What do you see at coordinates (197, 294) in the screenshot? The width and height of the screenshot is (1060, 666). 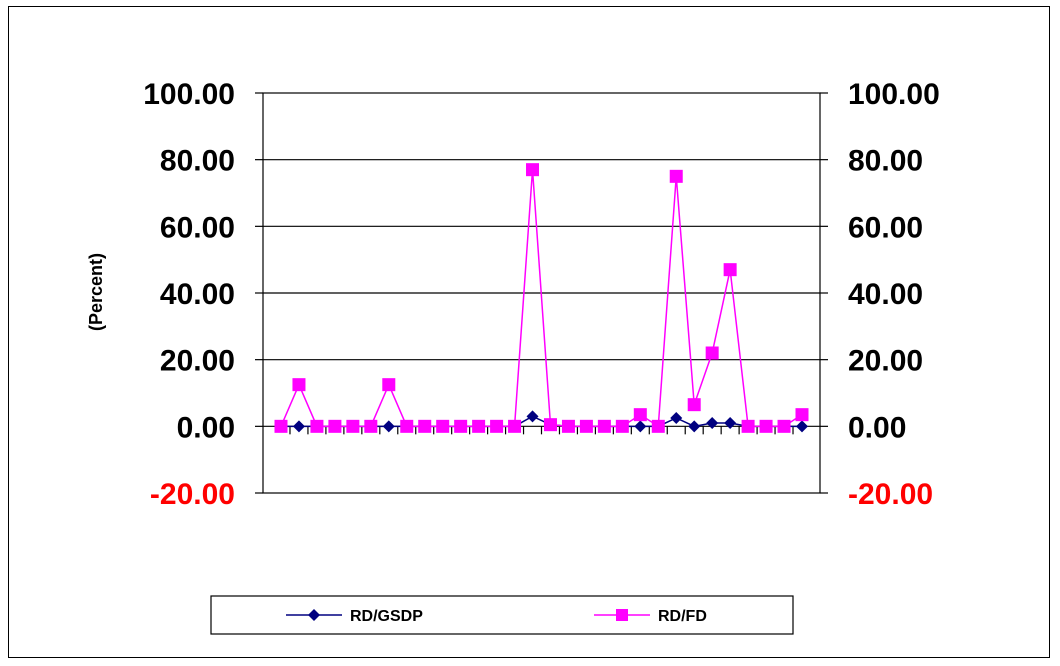 I see `y-tick-label-left: 40.00` at bounding box center [197, 294].